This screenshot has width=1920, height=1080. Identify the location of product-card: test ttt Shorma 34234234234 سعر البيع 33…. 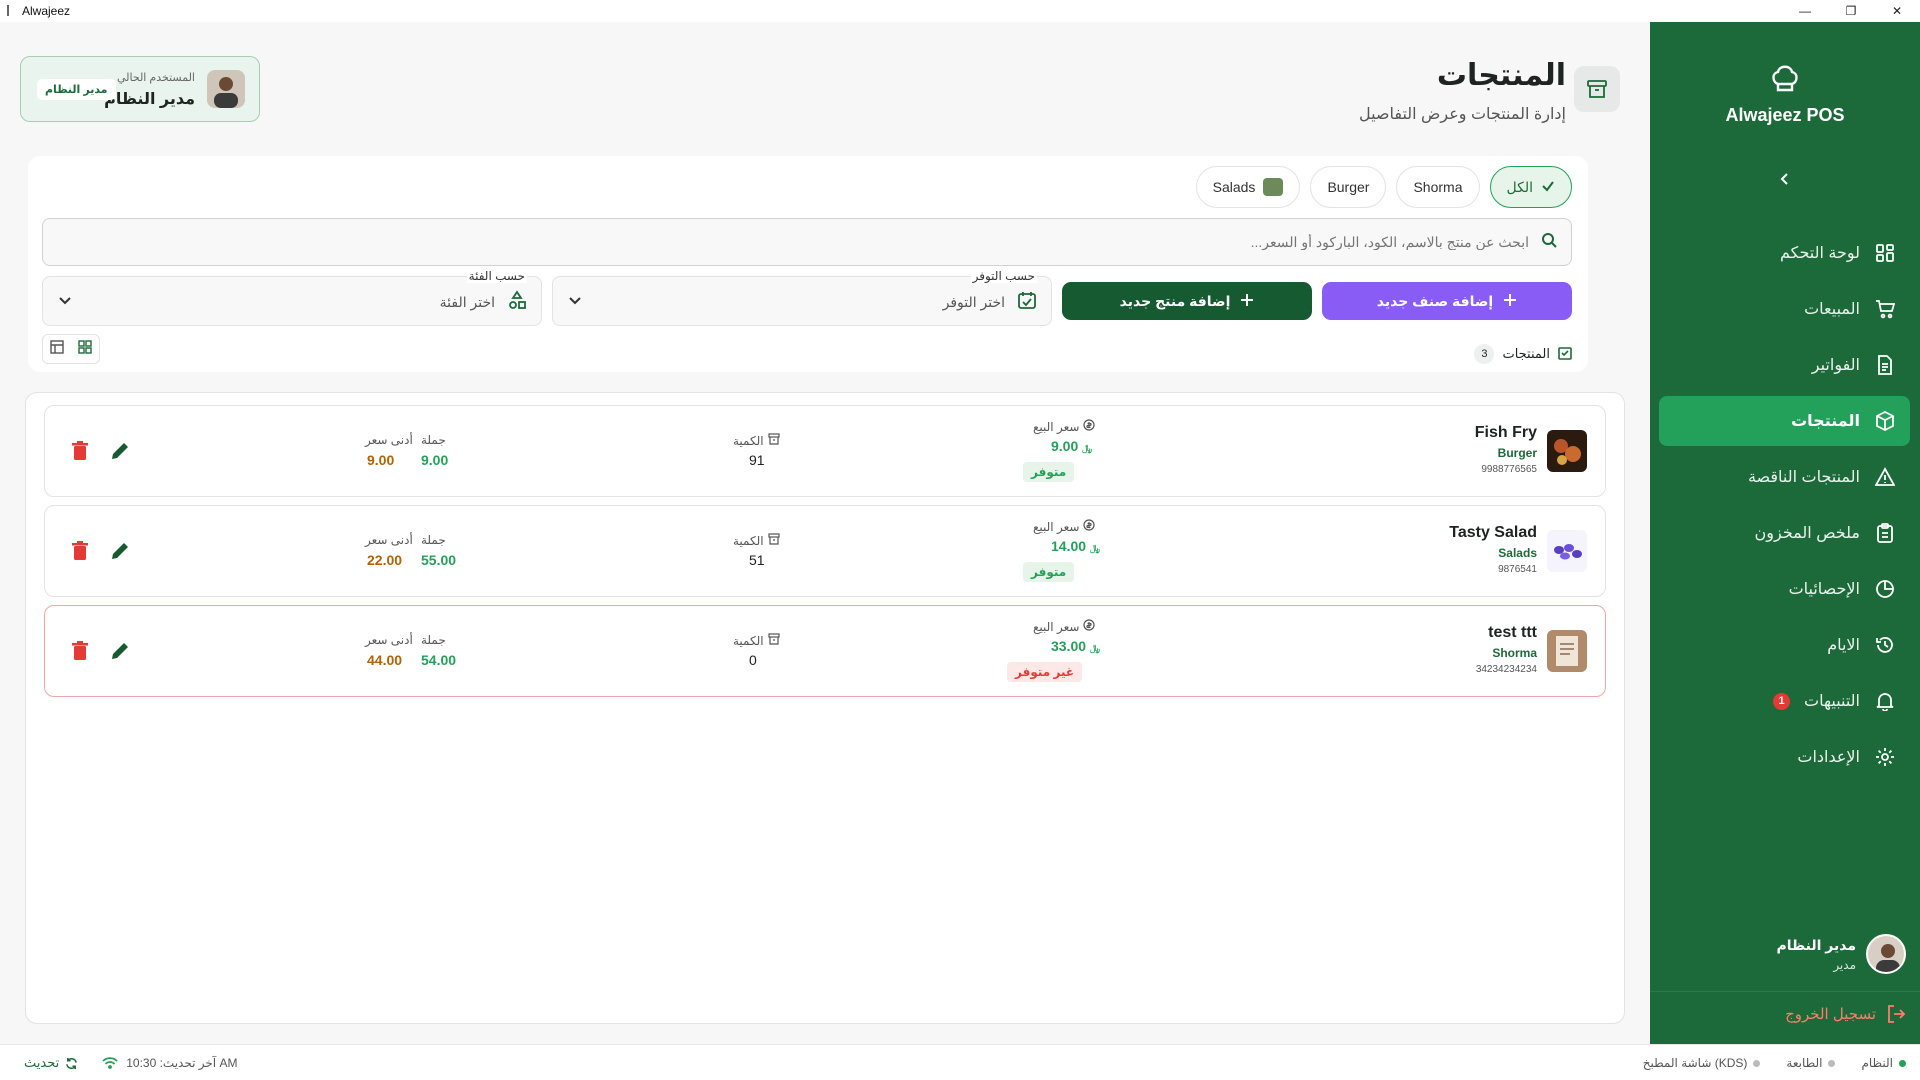
(825, 651).